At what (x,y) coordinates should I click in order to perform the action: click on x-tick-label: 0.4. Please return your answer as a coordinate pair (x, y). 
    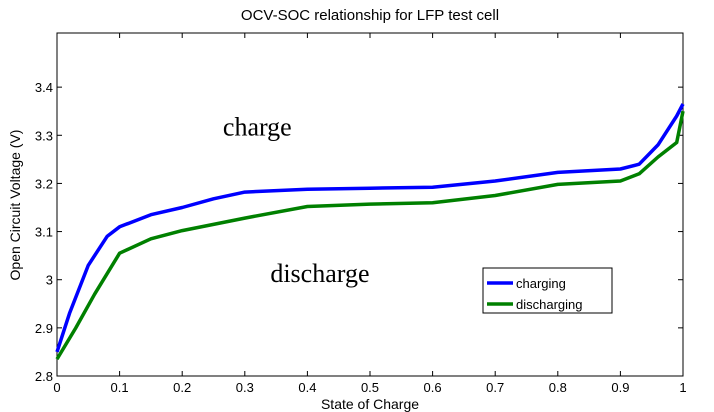
    Looking at the image, I should click on (307, 387).